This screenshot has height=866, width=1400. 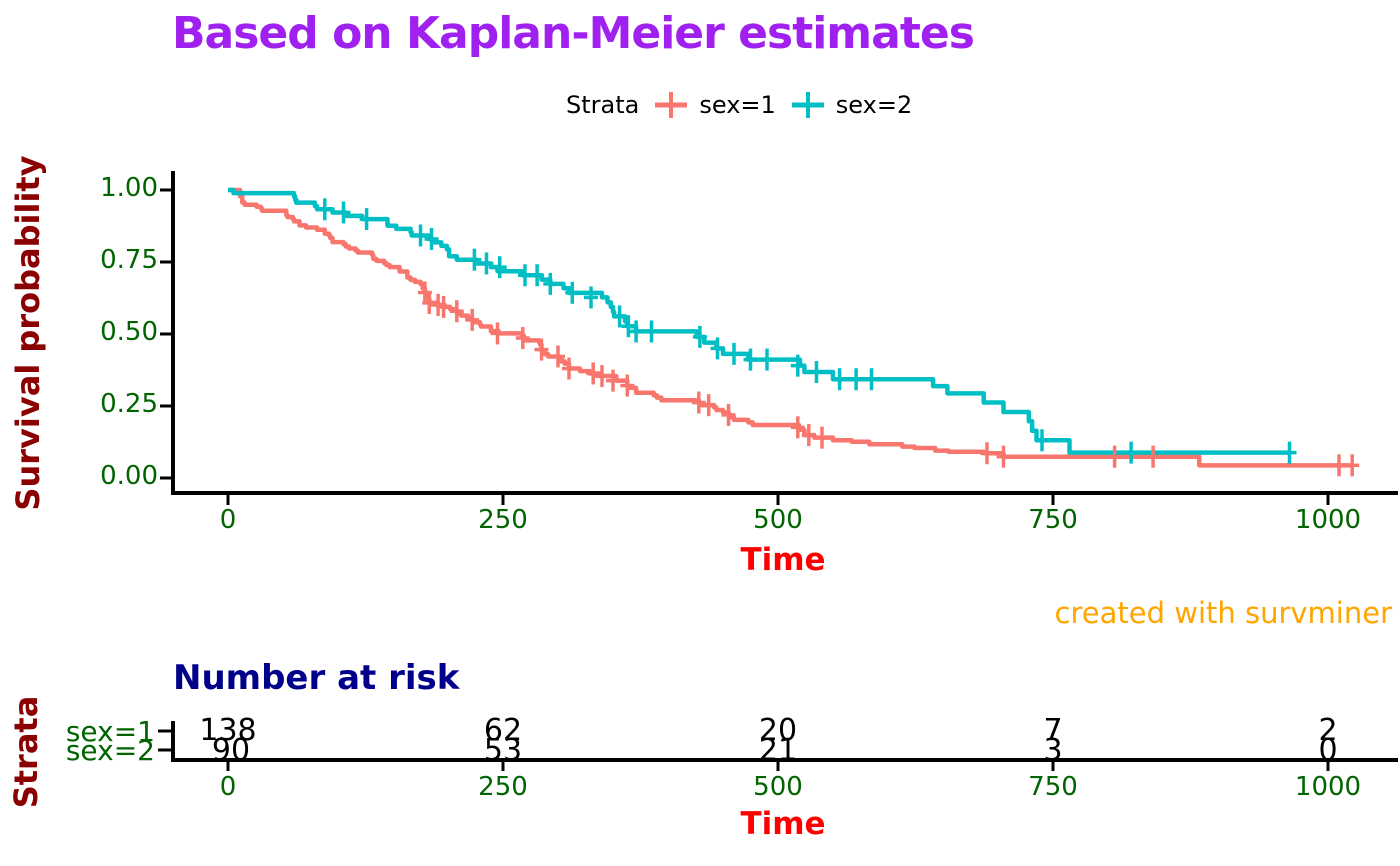 I want to click on legend: Strata sex=1 sex=2, so click(x=739, y=105).